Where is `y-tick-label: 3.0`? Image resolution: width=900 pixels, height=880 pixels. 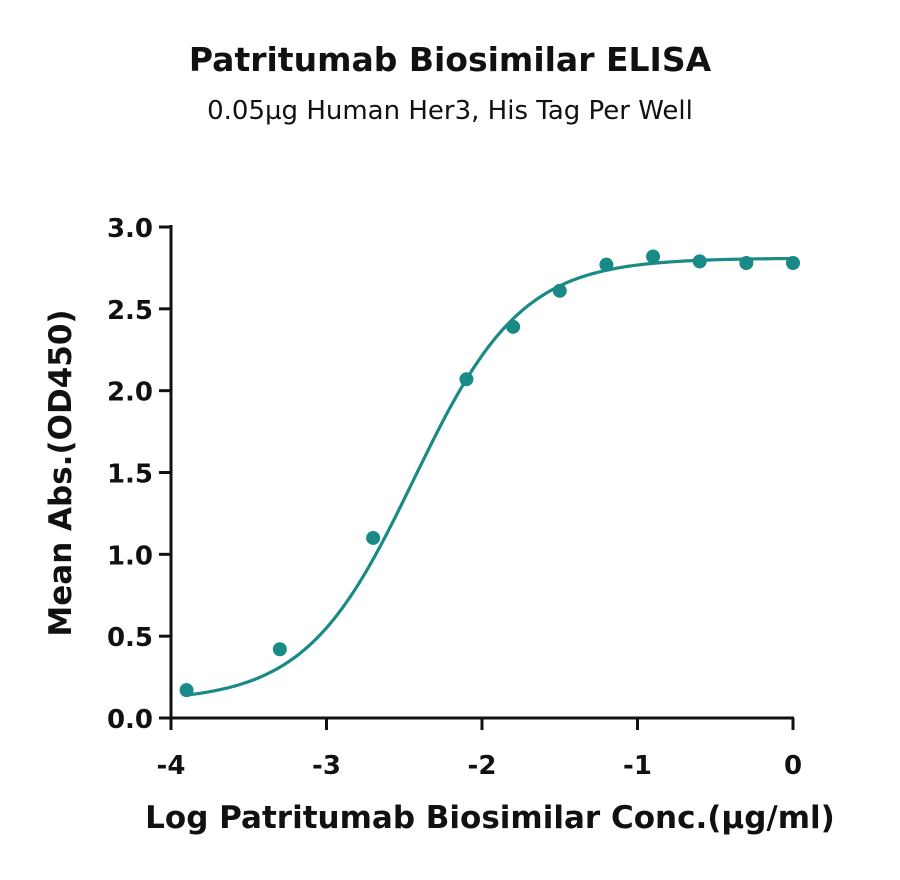
y-tick-label: 3.0 is located at coordinates (130, 229).